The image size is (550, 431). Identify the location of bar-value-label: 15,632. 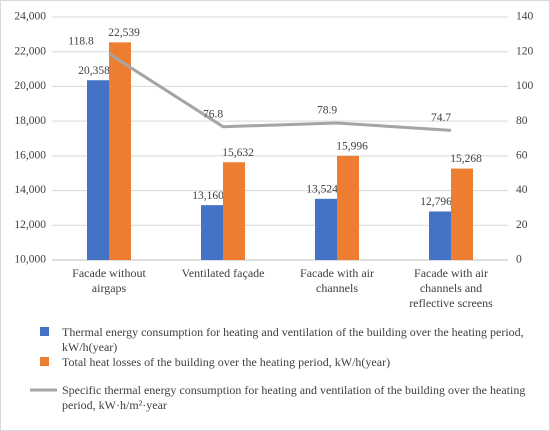
(238, 153).